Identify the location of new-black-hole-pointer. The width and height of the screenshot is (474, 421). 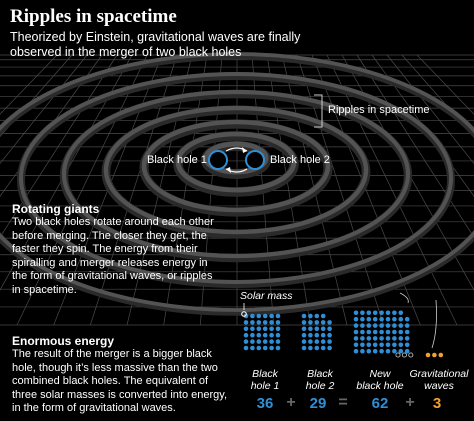
(404, 298).